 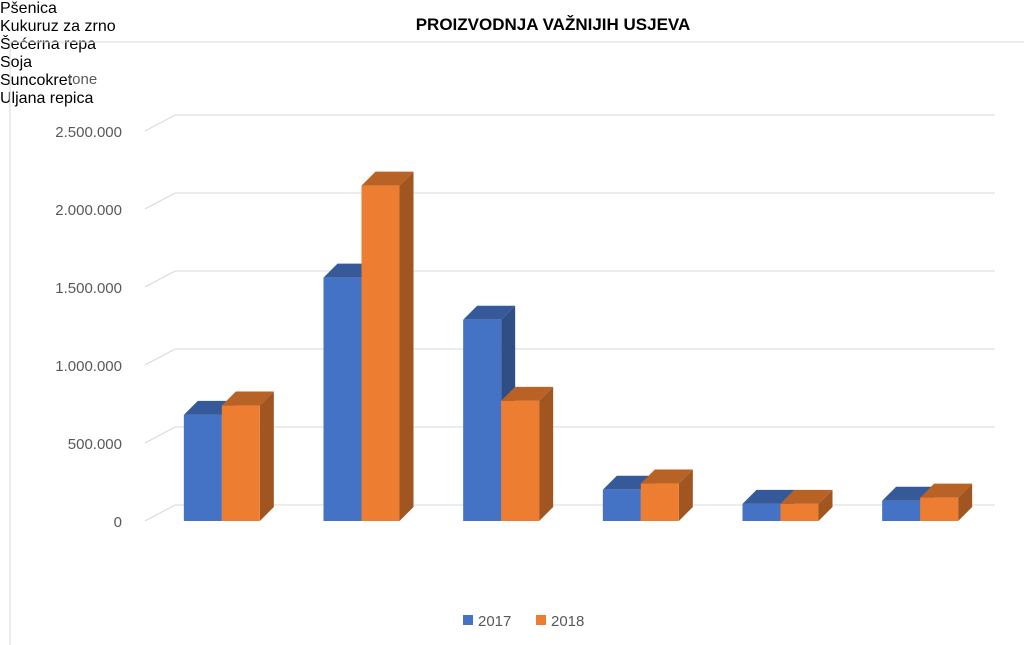 What do you see at coordinates (95, 444) in the screenshot?
I see `y-tick-label: 500.000` at bounding box center [95, 444].